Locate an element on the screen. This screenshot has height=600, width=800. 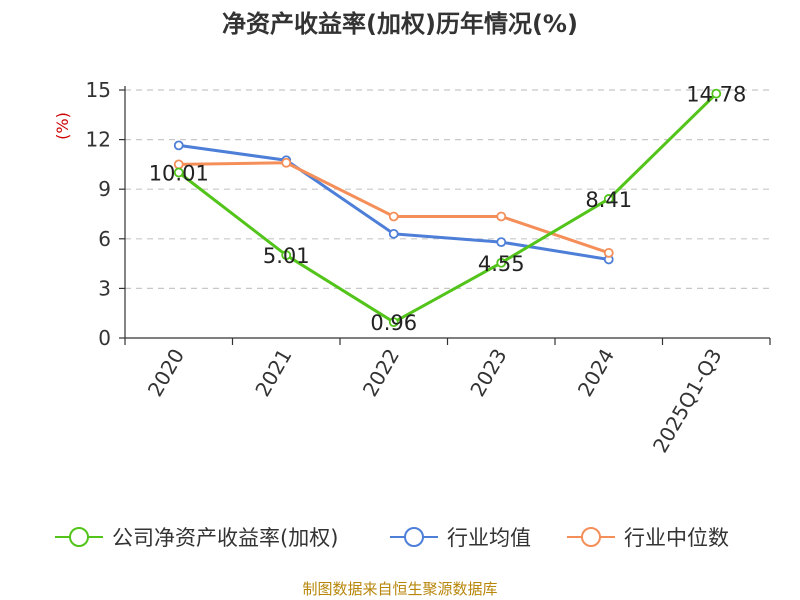
x-tick-label: 2023 is located at coordinates (488, 373).